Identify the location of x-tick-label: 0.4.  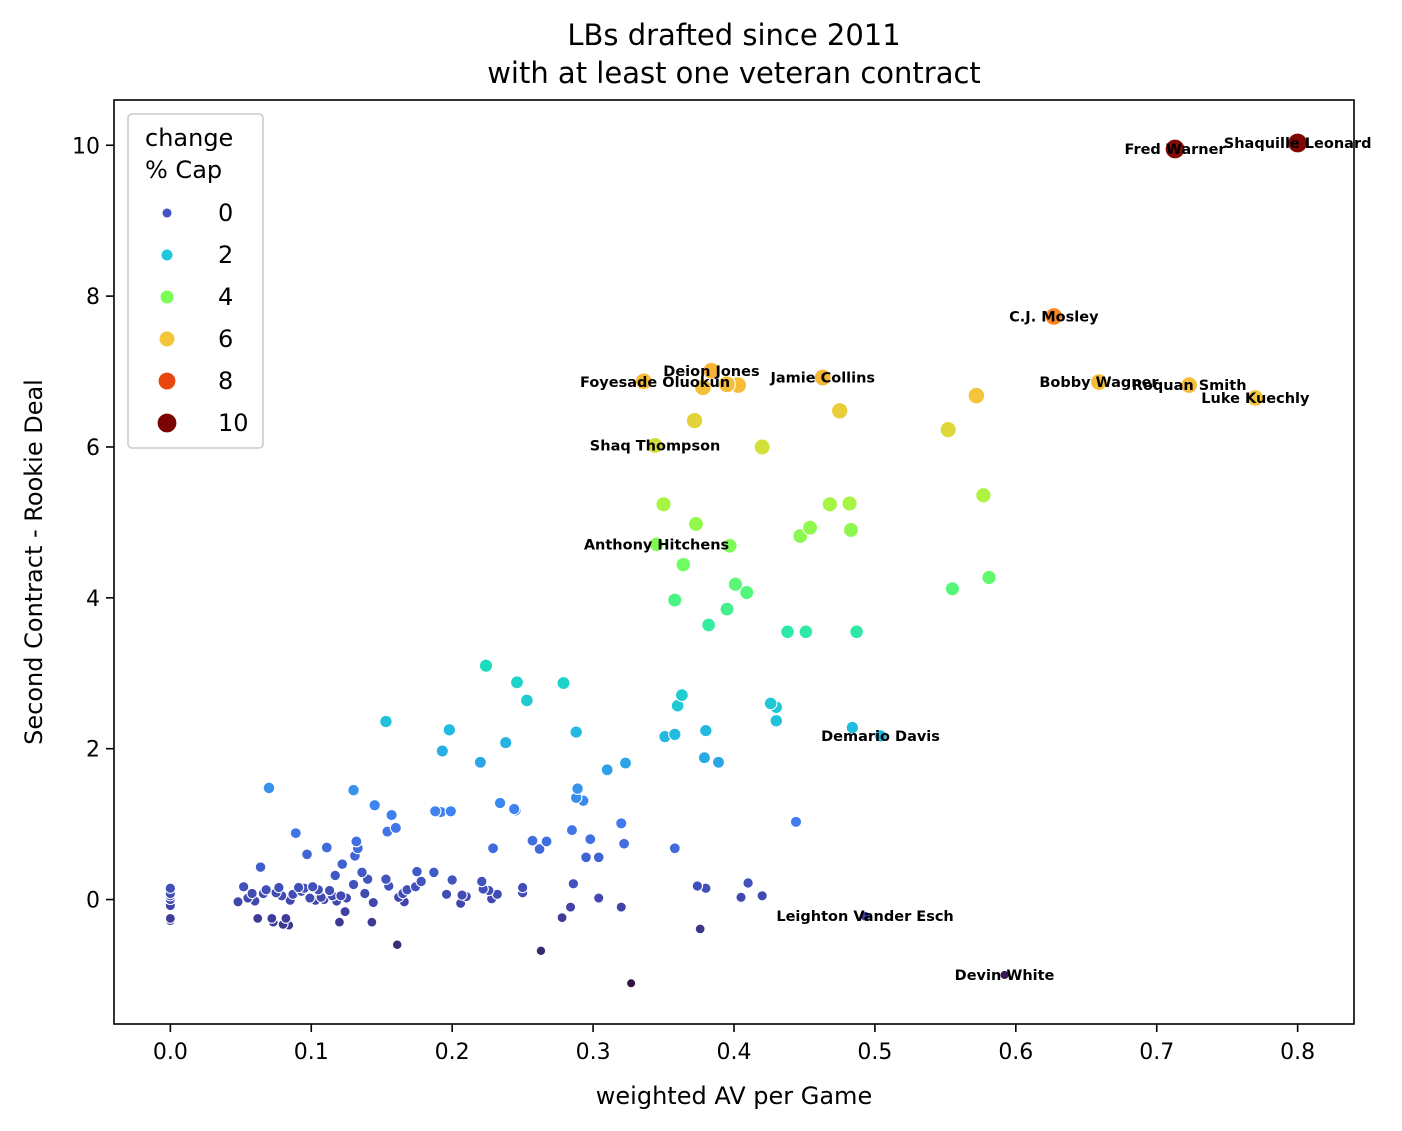
(734, 1052).